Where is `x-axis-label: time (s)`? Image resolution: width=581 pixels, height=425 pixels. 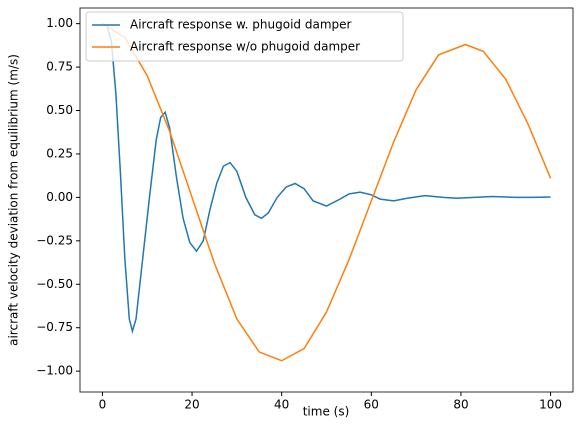 x-axis-label: time (s) is located at coordinates (326, 412).